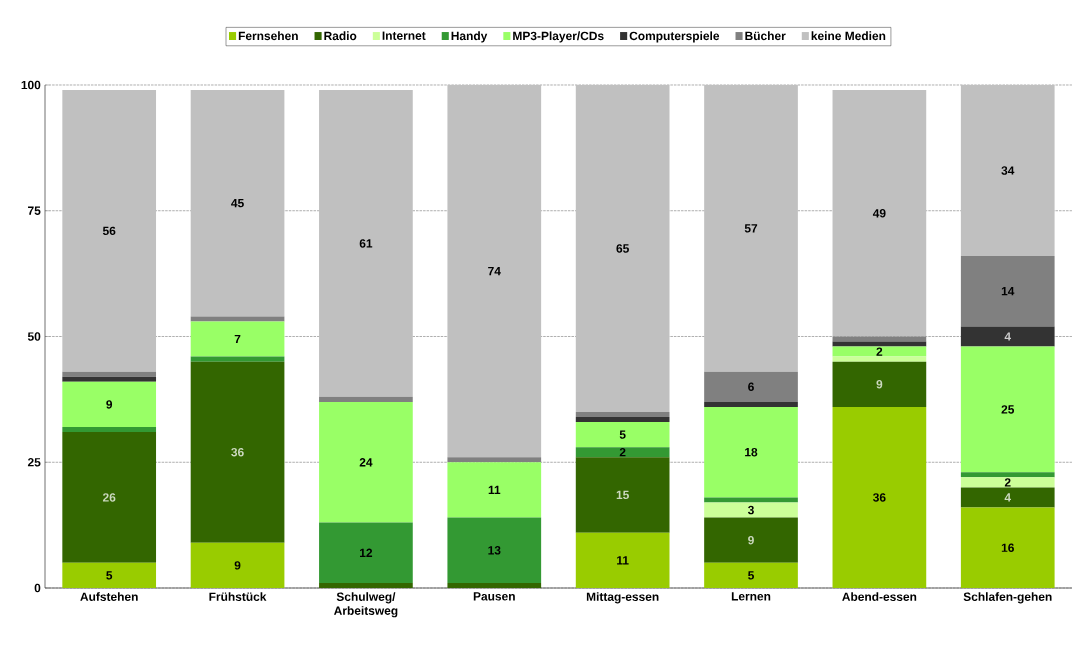  I want to click on x-tick-label: Frühstück, so click(238, 596).